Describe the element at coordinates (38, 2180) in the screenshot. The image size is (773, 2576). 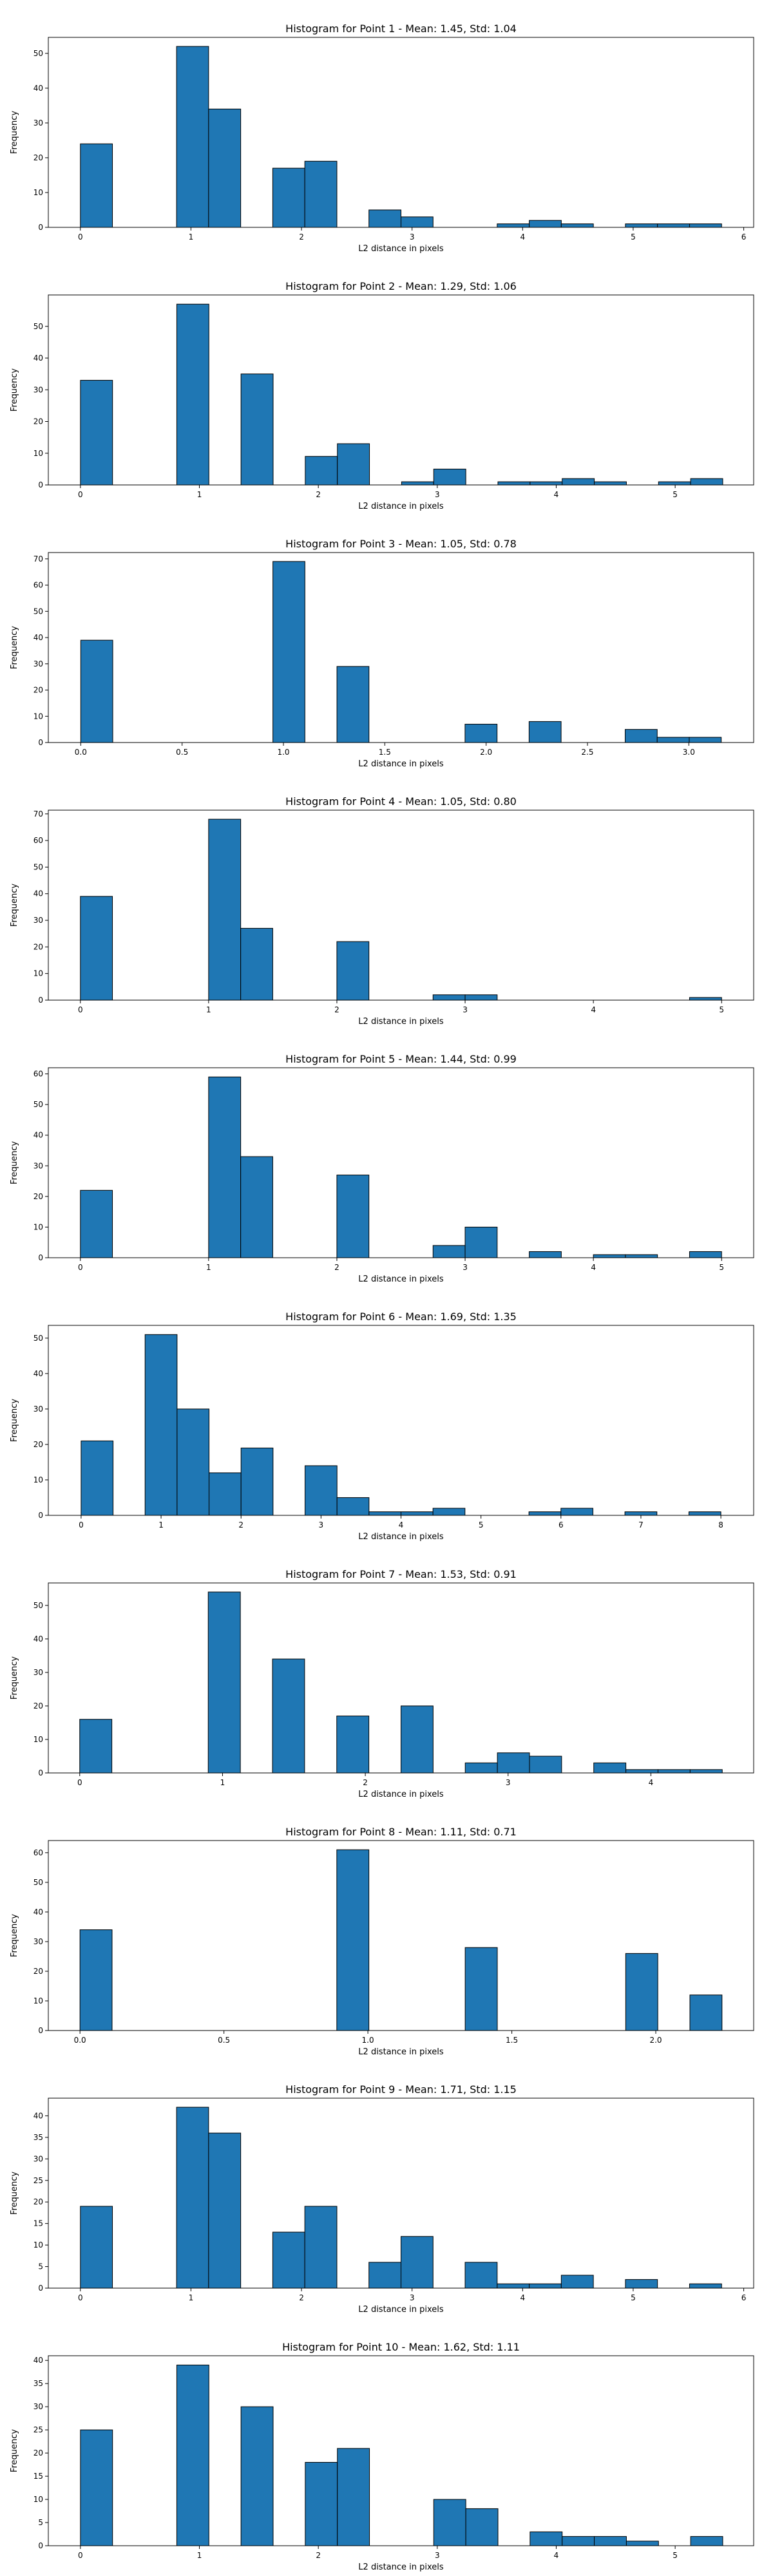
I see `y-tick-label: 25` at that location.